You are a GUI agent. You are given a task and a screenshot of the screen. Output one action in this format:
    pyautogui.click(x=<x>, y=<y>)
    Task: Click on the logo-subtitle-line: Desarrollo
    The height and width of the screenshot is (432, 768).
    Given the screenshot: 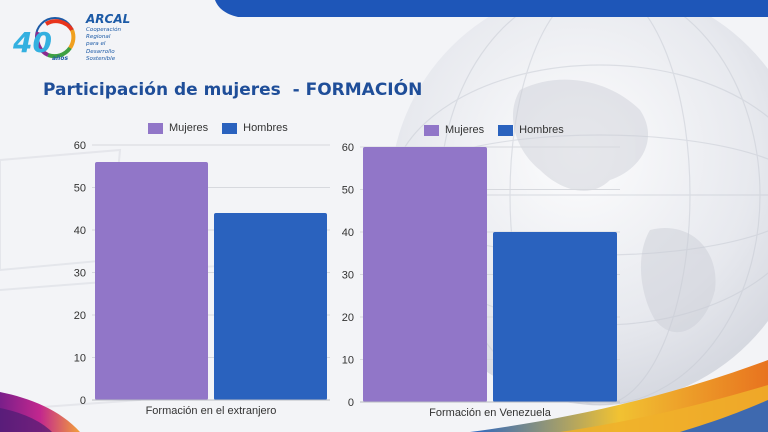 What is the action you would take?
    pyautogui.click(x=100, y=51)
    